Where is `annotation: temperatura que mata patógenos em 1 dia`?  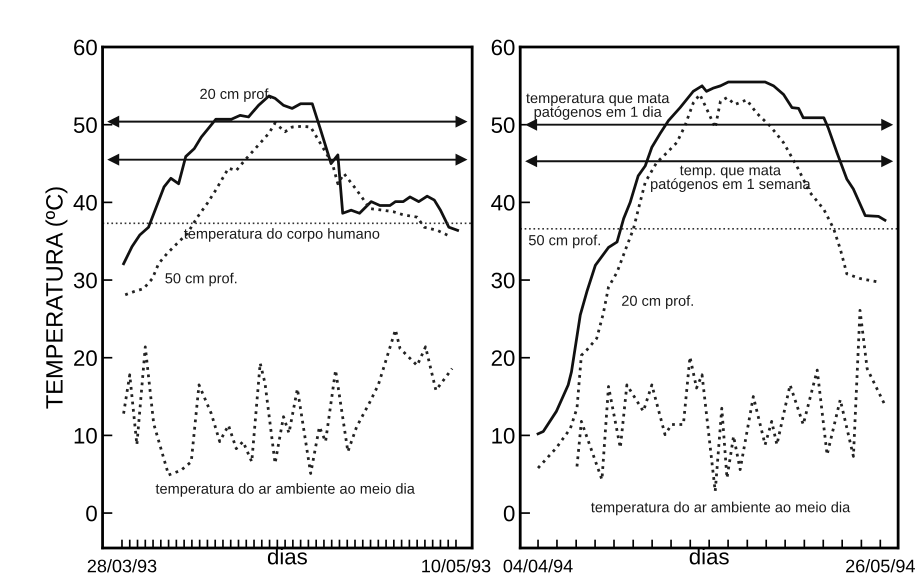
annotation: temperatura que mata patógenos em 1 dia is located at coordinates (598, 107).